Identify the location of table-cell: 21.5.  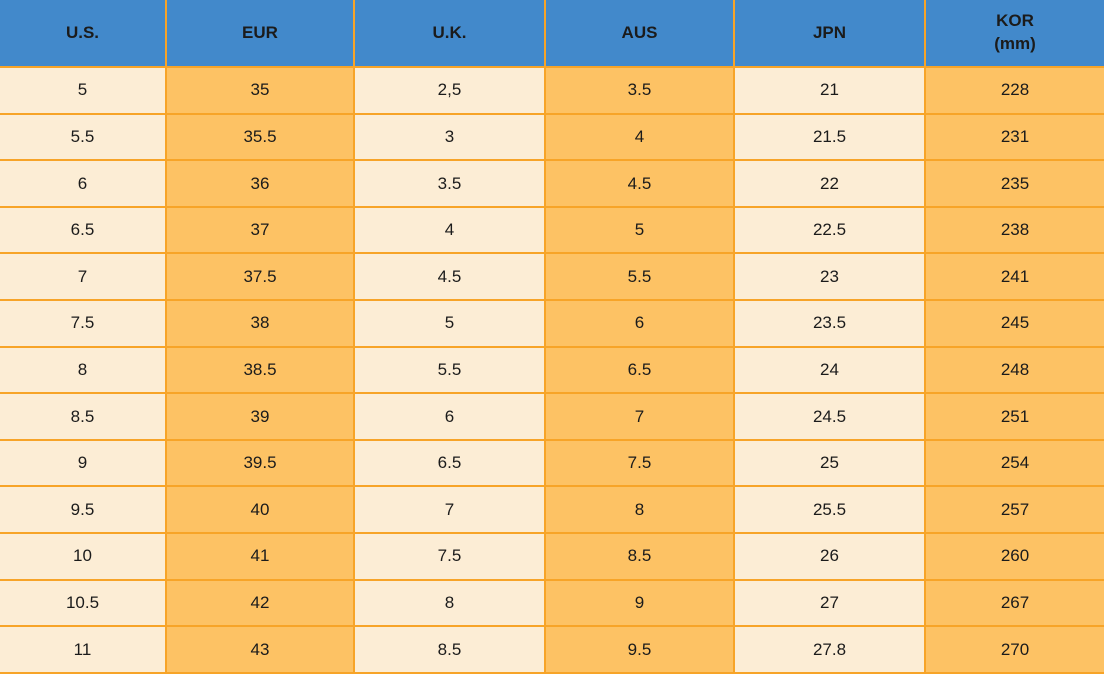
(829, 137).